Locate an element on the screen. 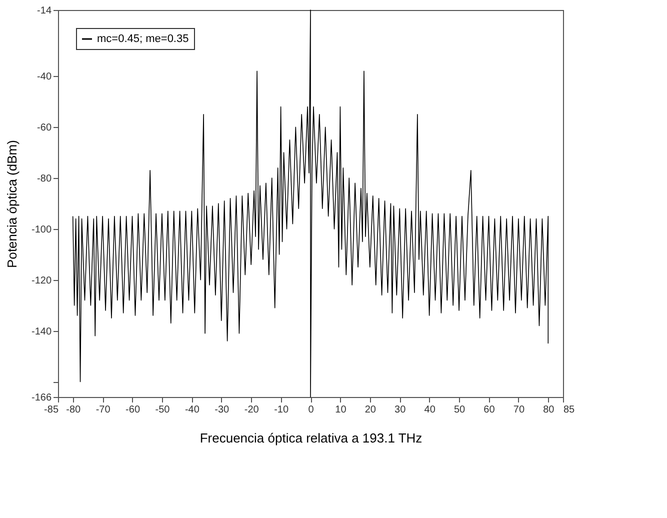  x-tick-label: 30 is located at coordinates (400, 410).